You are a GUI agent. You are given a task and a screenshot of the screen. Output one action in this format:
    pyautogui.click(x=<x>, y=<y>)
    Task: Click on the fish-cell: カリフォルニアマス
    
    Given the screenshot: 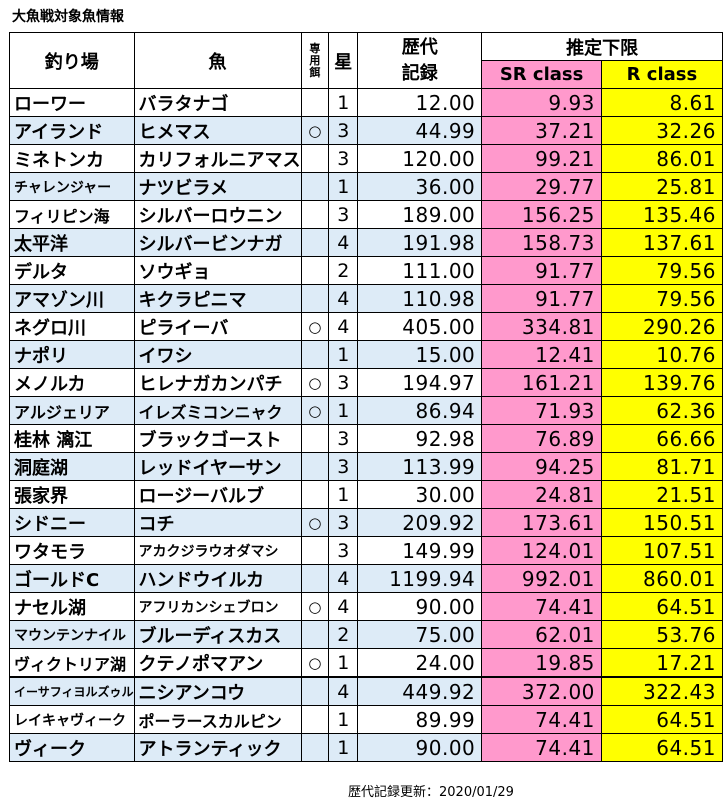 What is the action you would take?
    pyautogui.click(x=217, y=158)
    